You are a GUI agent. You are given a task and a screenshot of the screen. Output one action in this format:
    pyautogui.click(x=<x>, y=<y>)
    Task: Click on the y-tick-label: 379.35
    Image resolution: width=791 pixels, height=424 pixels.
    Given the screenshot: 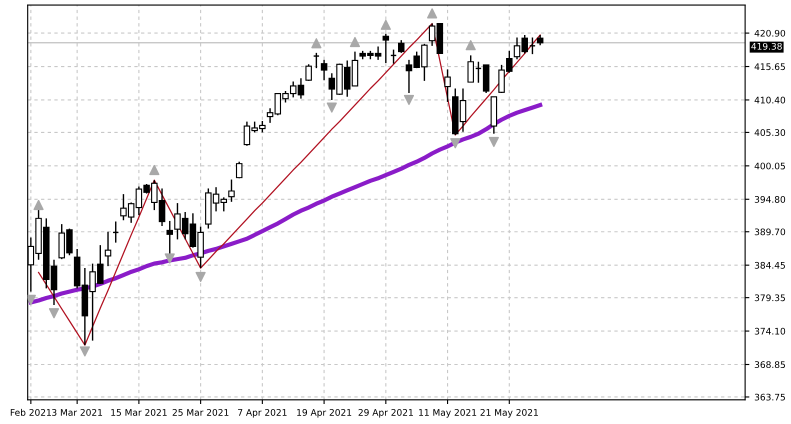 What is the action you would take?
    pyautogui.click(x=769, y=298)
    